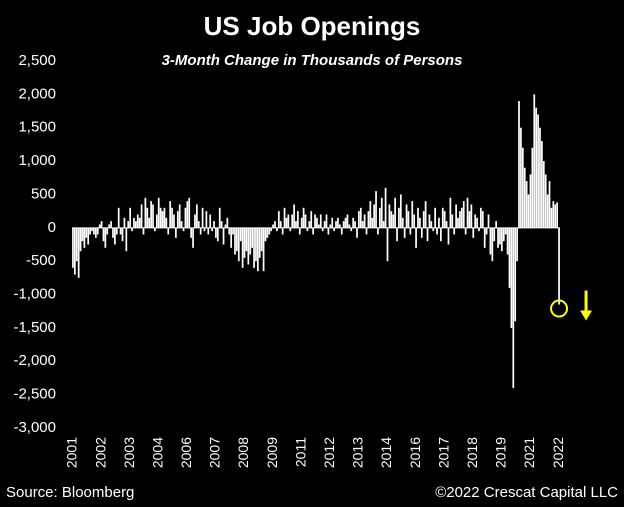 The height and width of the screenshot is (507, 624). Describe the element at coordinates (358, 452) in the screenshot. I see `x-tick-label: 2013` at that location.